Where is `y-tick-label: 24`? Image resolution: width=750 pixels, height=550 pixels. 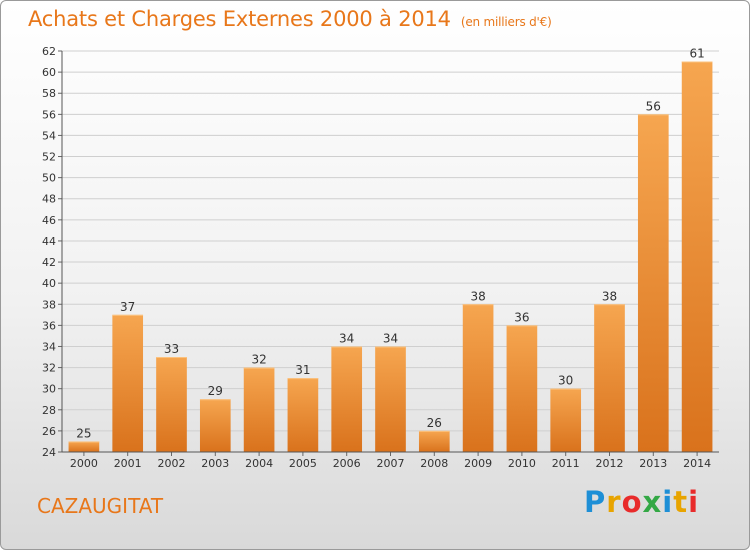 y-tick-label: 24 is located at coordinates (49, 452).